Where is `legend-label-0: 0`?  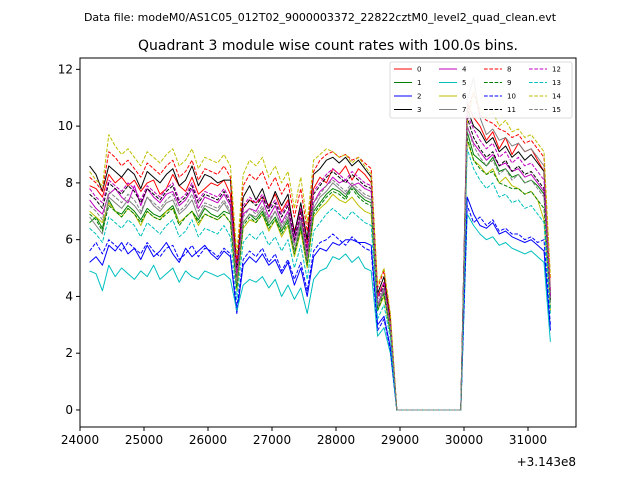
legend-label-0: 0 is located at coordinates (419, 70).